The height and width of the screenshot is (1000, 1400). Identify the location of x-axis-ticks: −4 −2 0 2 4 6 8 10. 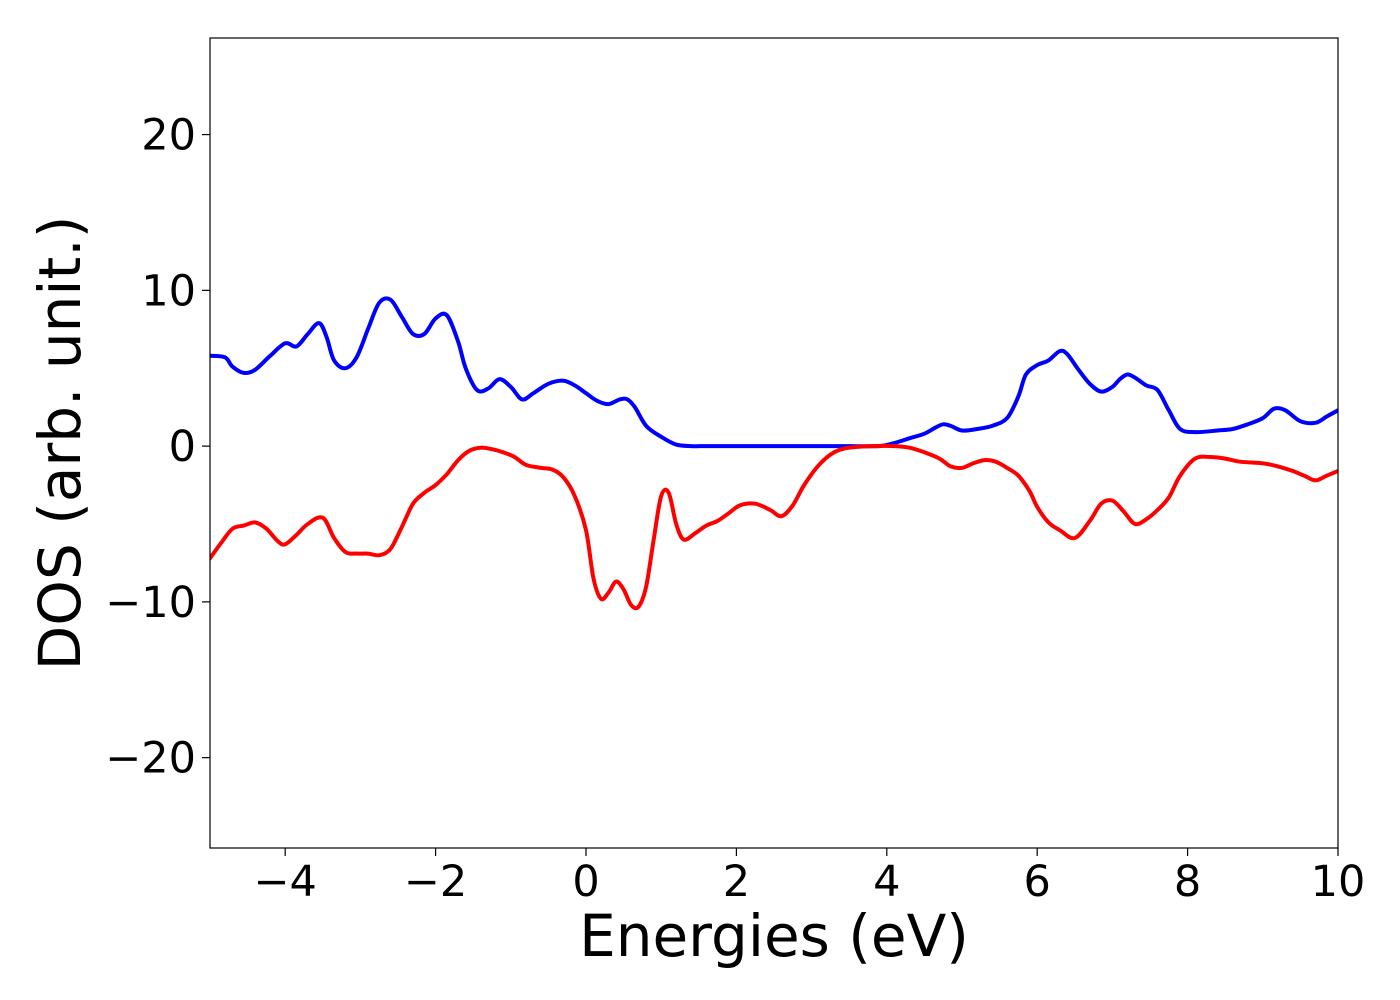
(810, 877).